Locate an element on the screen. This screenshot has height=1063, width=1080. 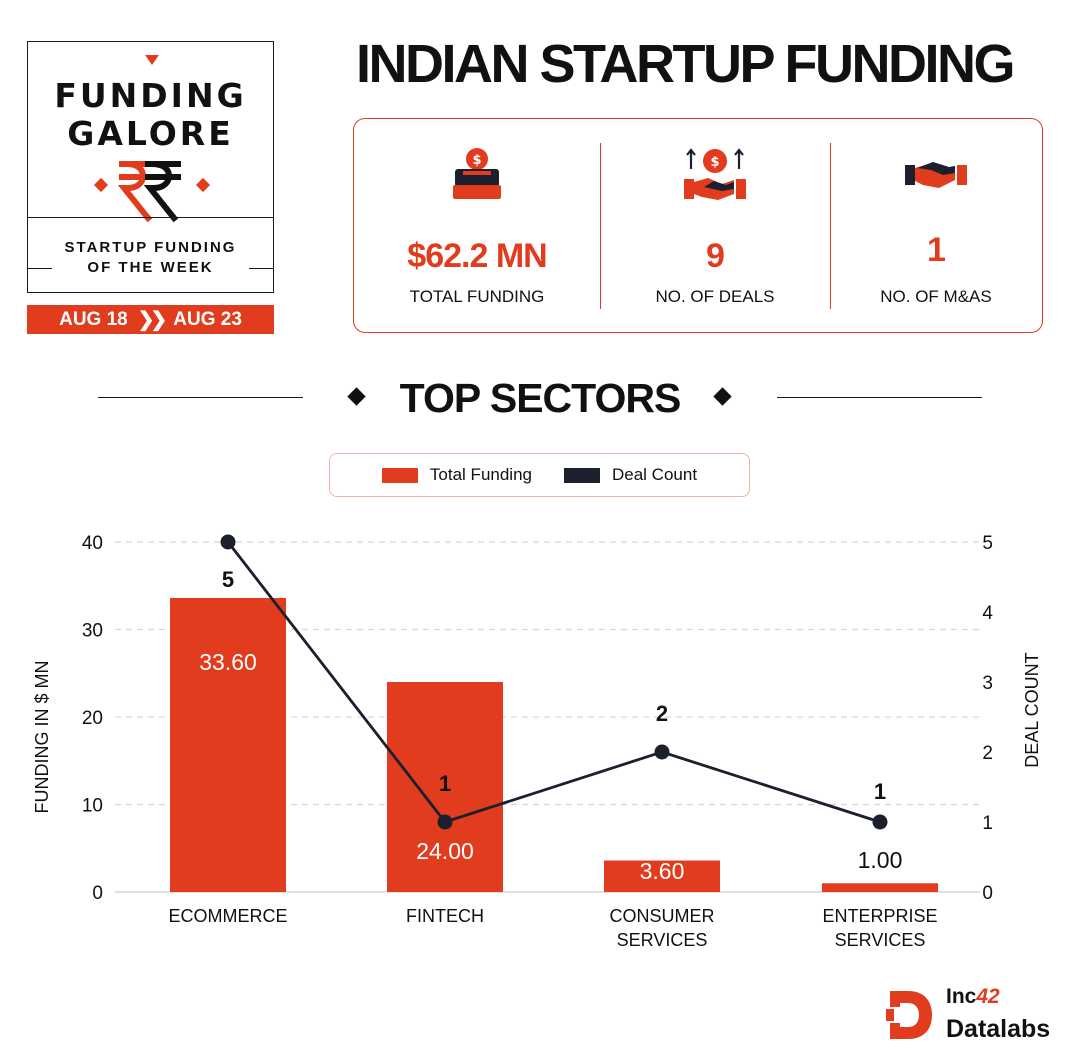
y-right-tick-label: 0 is located at coordinates (987, 893).